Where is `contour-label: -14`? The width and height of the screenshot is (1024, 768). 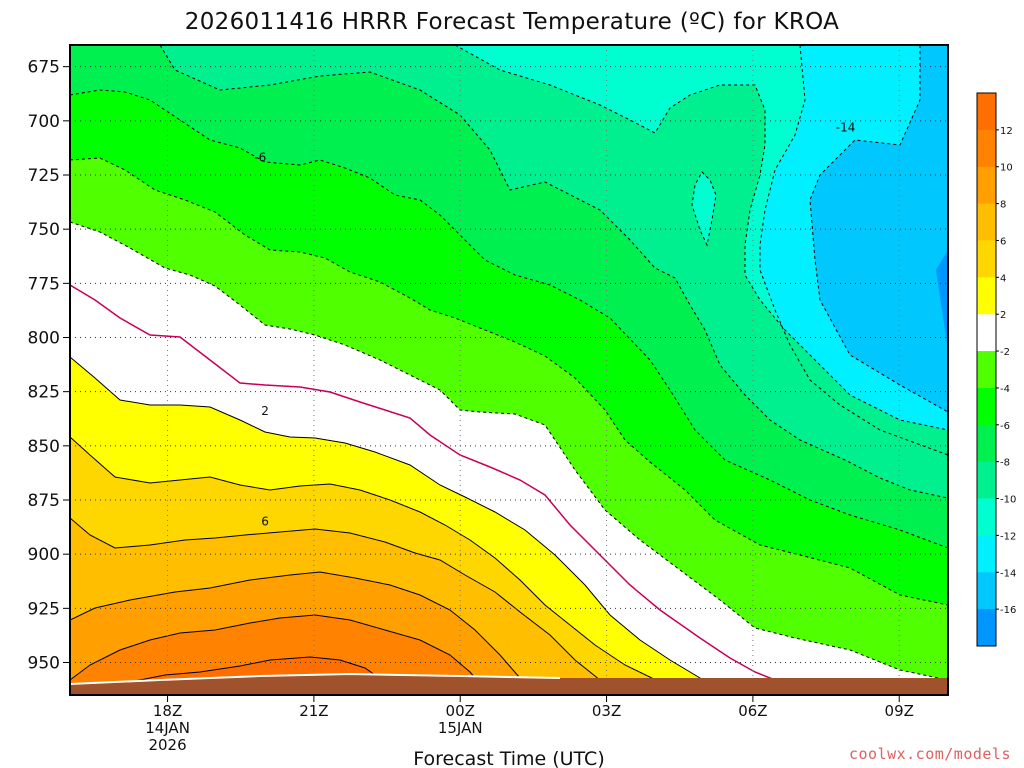 contour-label: -14 is located at coordinates (846, 127).